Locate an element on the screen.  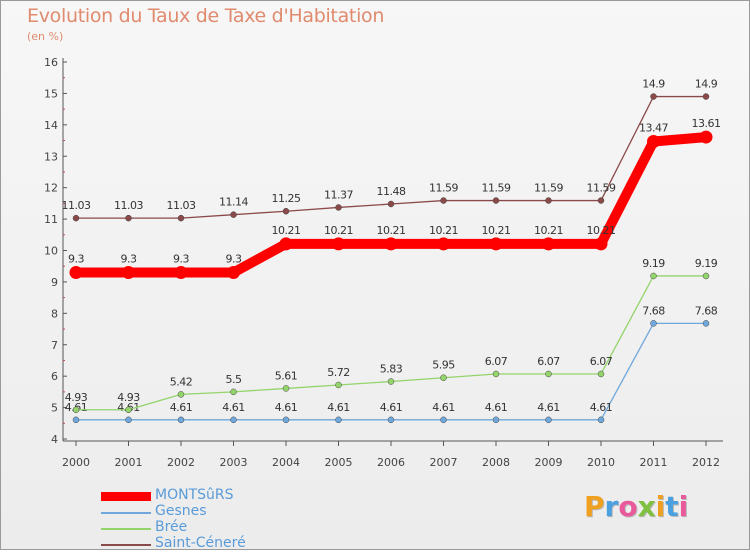
y-tick-label-16: 16 is located at coordinates (51, 62).